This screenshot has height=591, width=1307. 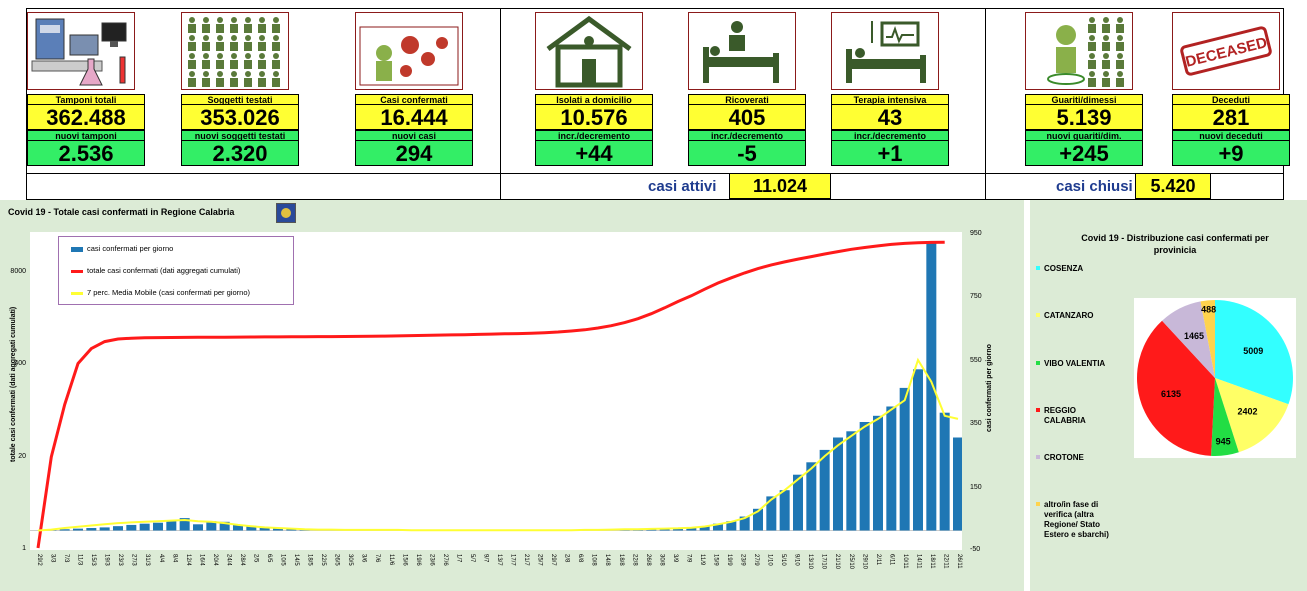 What do you see at coordinates (22, 456) in the screenshot?
I see `y-tick: 20` at bounding box center [22, 456].